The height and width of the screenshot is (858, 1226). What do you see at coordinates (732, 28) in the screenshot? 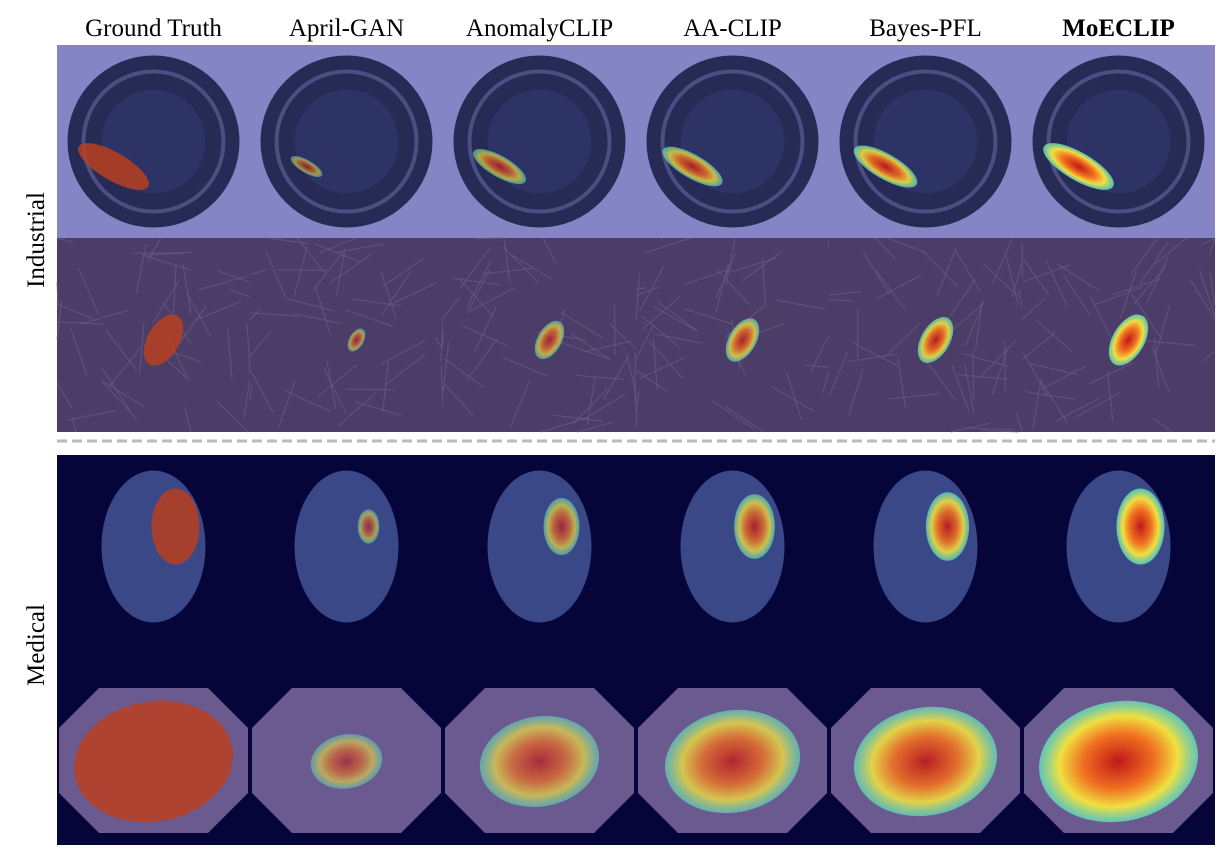
I see `column-header: AA-CLIP` at bounding box center [732, 28].